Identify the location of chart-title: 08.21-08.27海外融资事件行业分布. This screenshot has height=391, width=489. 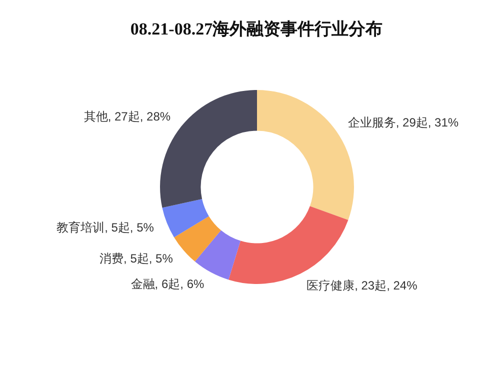
(256, 28).